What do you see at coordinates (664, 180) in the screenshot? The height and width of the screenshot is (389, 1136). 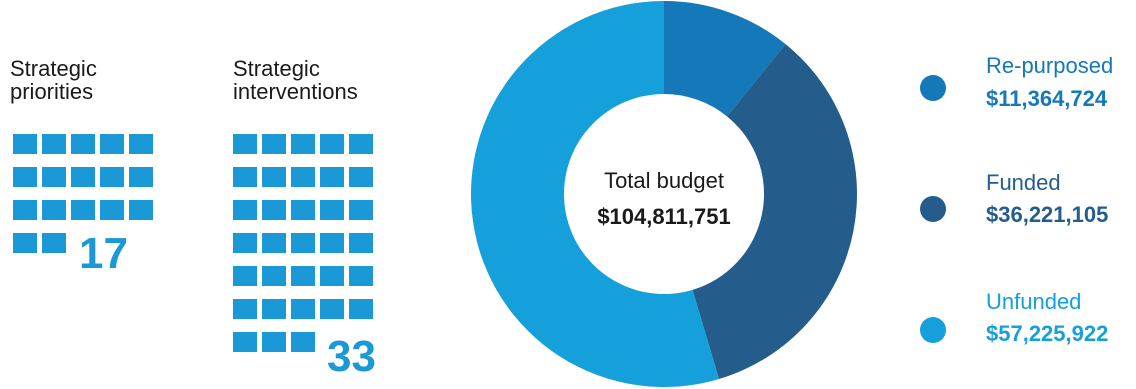 I see `total-budget-title: Total budget` at bounding box center [664, 180].